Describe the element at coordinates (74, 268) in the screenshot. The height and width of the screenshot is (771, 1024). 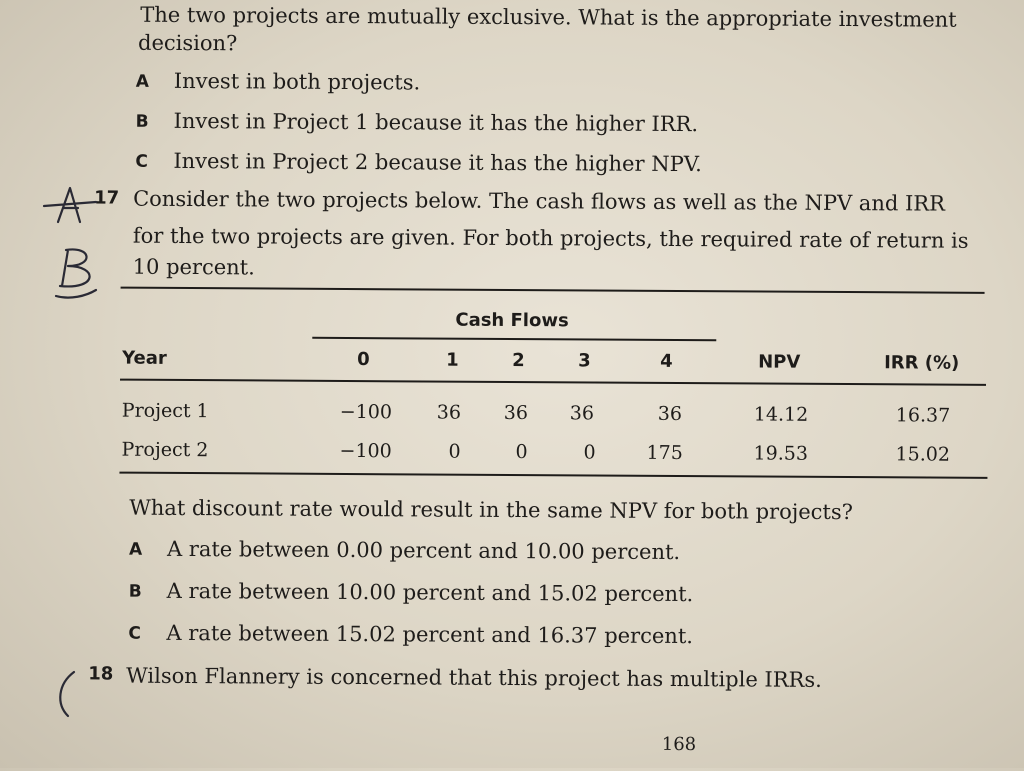
I see `handwritten-b-mark` at that location.